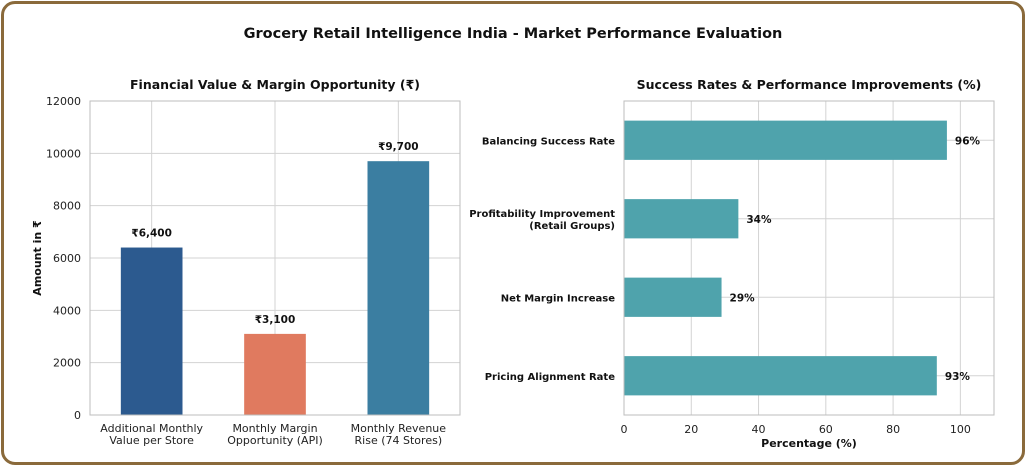 The image size is (1026, 466). What do you see at coordinates (759, 220) in the screenshot?
I see `bar-value-label: 34%` at bounding box center [759, 220].